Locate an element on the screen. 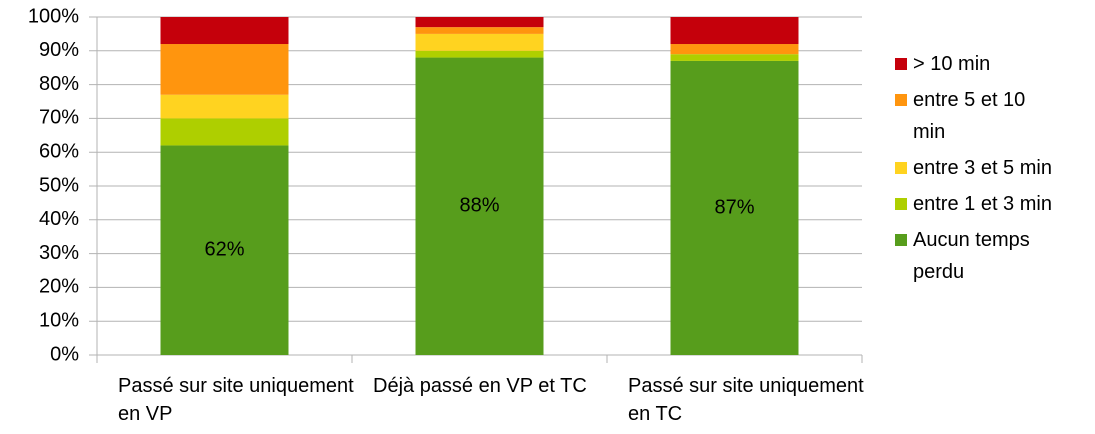 The image size is (1095, 434). legend-item: entre 5 et 10 min is located at coordinates (985, 116).